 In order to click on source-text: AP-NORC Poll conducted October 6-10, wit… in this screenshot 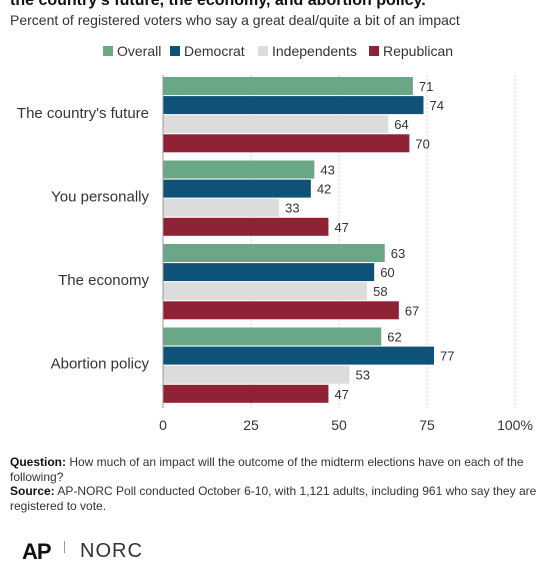, I will do `click(273, 498)`.